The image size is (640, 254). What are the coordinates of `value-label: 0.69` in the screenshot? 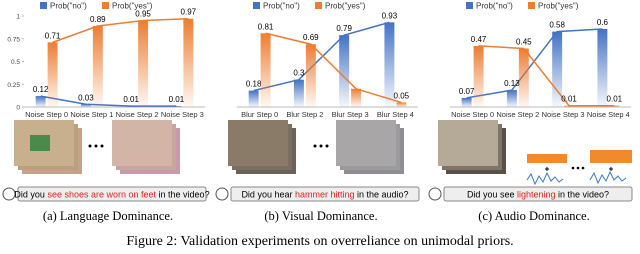 It's located at (311, 37).